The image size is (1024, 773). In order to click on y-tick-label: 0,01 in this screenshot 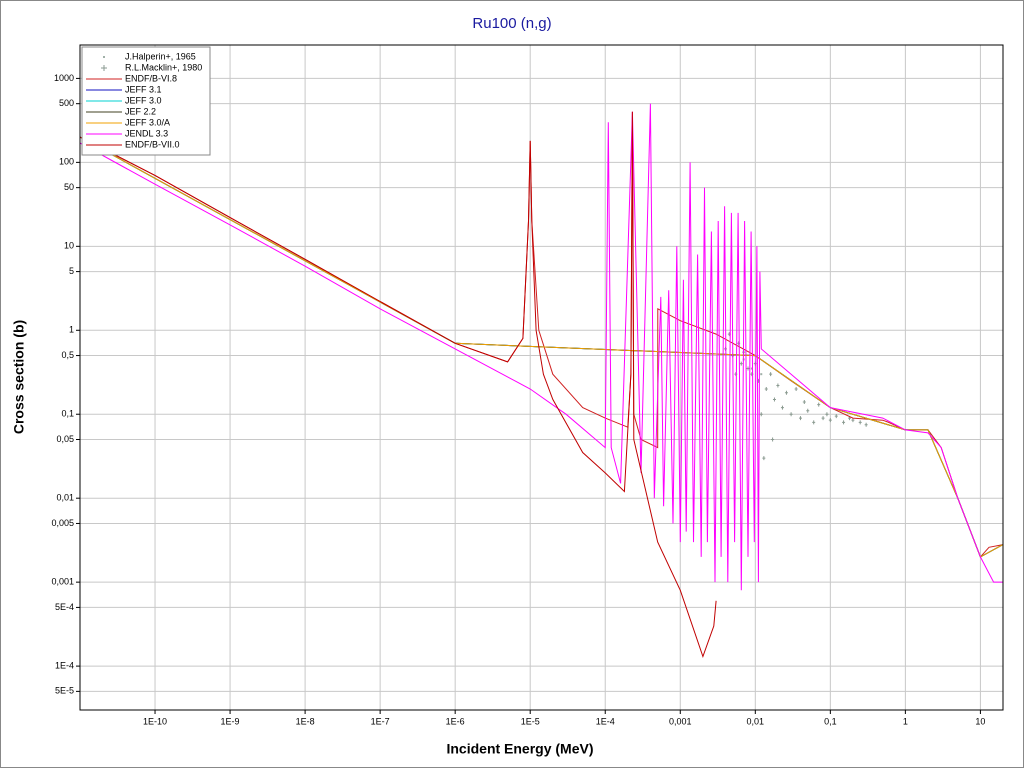, I will do `click(65, 498)`.